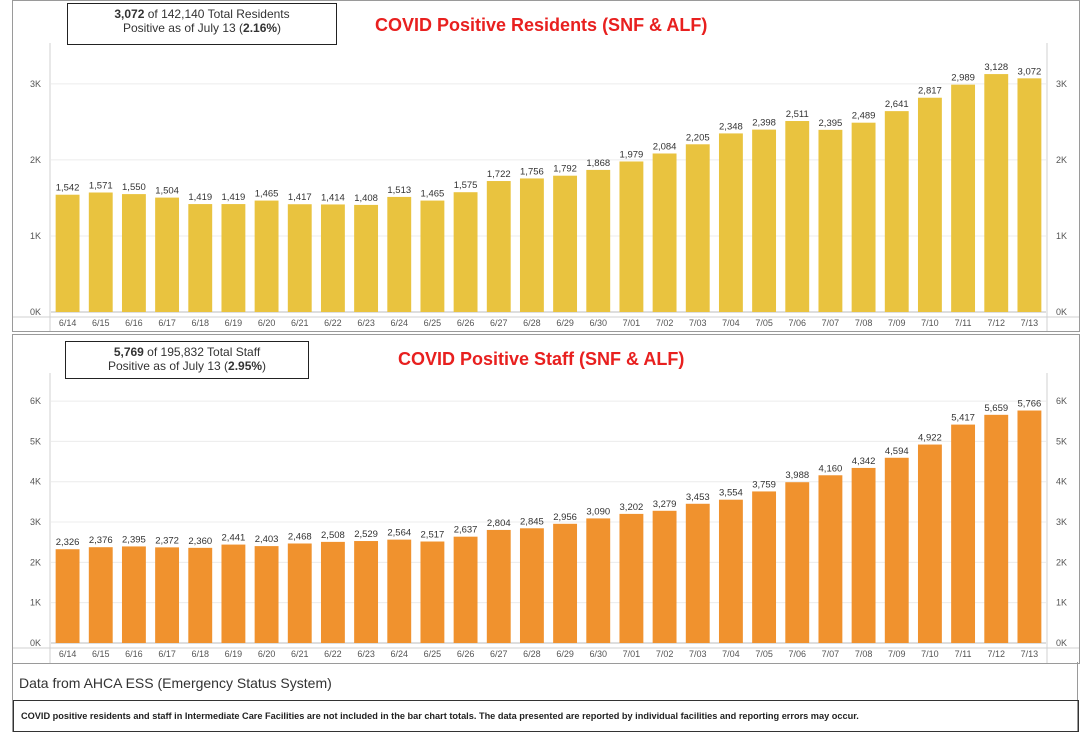 This screenshot has width=1080, height=734. I want to click on staff-xtick-label: 6/28, so click(532, 654).